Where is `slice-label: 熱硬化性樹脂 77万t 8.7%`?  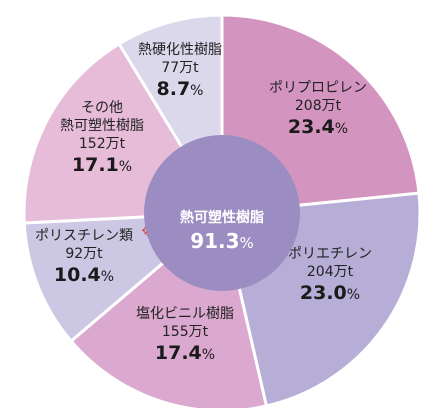 slice-label: 熱硬化性樹脂 77万t 8.7% is located at coordinates (180, 71).